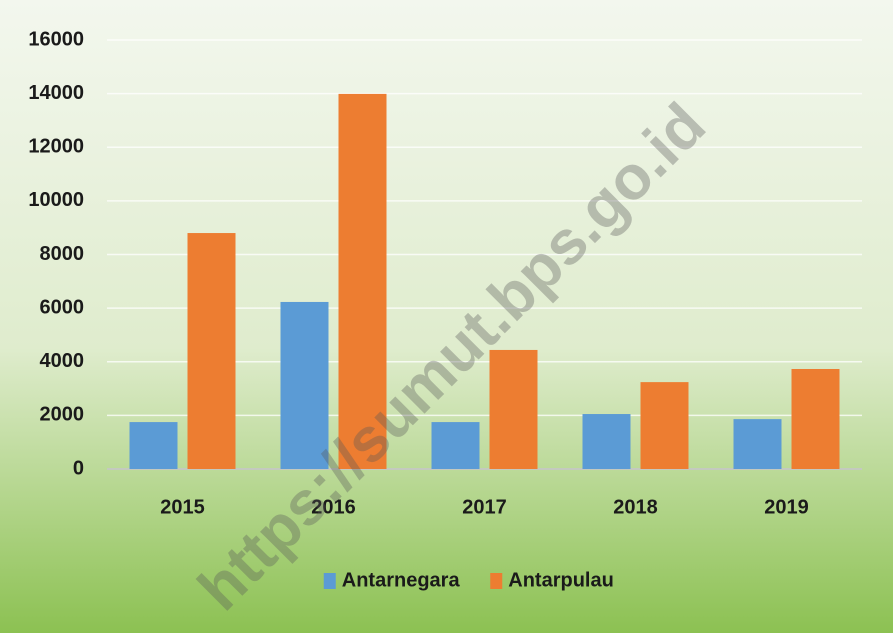 The image size is (893, 633). I want to click on y-tick-label: 8000, so click(62, 254).